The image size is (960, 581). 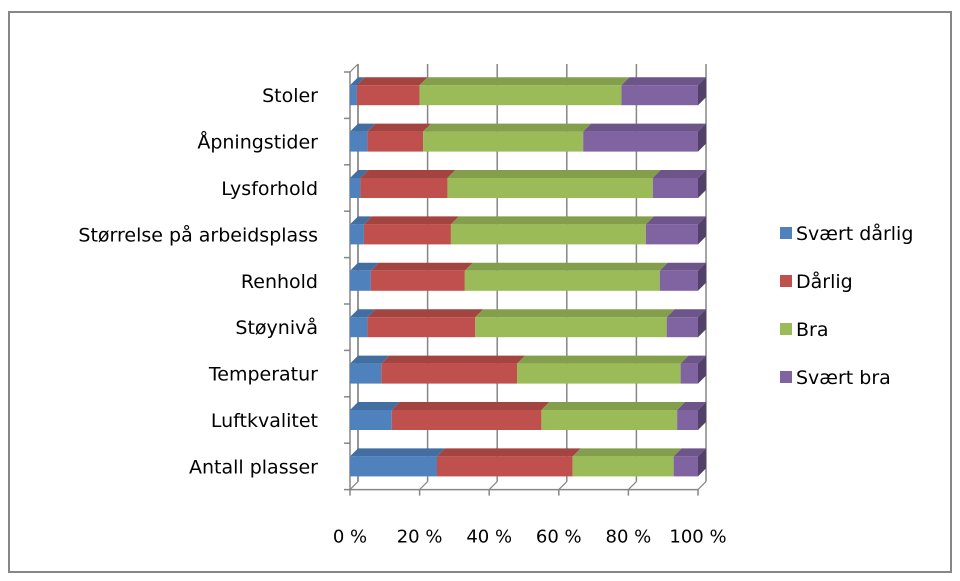 What do you see at coordinates (264, 421) in the screenshot?
I see `category-label: Luftkvalitet` at bounding box center [264, 421].